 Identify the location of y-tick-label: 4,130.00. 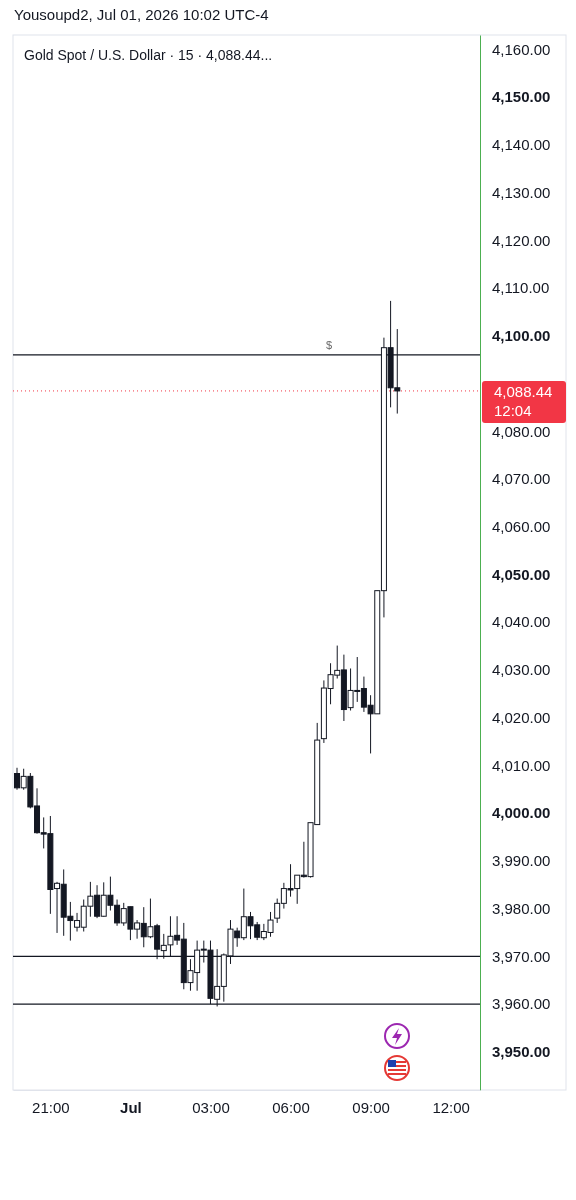
(521, 192).